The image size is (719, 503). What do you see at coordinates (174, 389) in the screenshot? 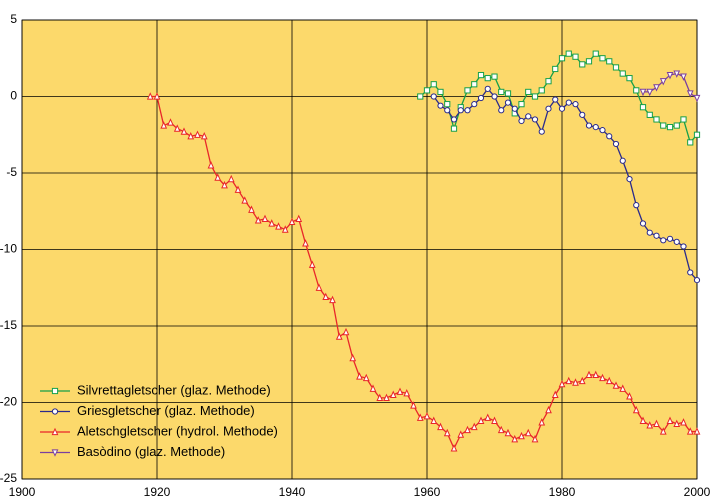
I see `legend-label: Silvrettagletscher (glaz. Methode)` at bounding box center [174, 389].